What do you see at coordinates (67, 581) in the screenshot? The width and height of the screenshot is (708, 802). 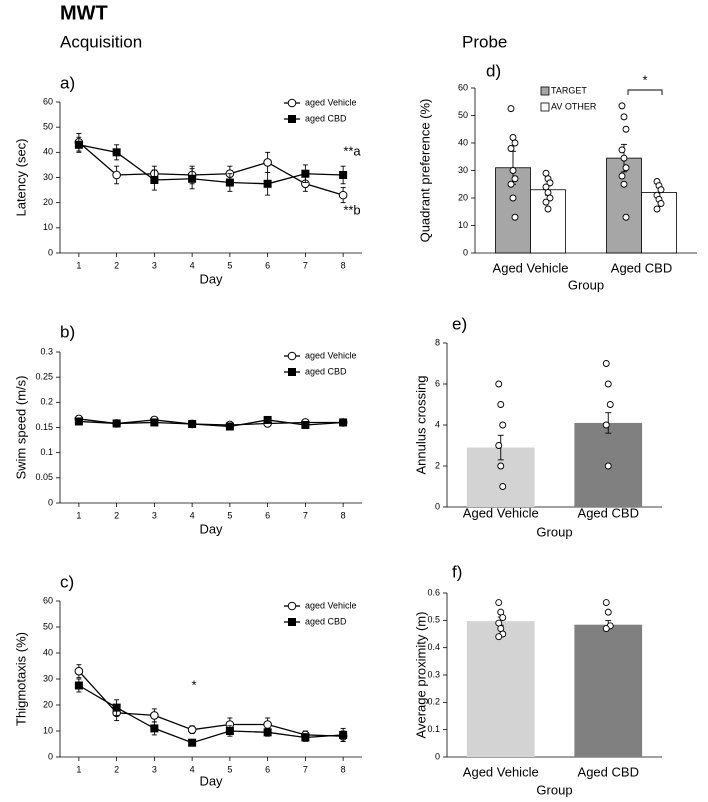 I see `panel-label: c)` at bounding box center [67, 581].